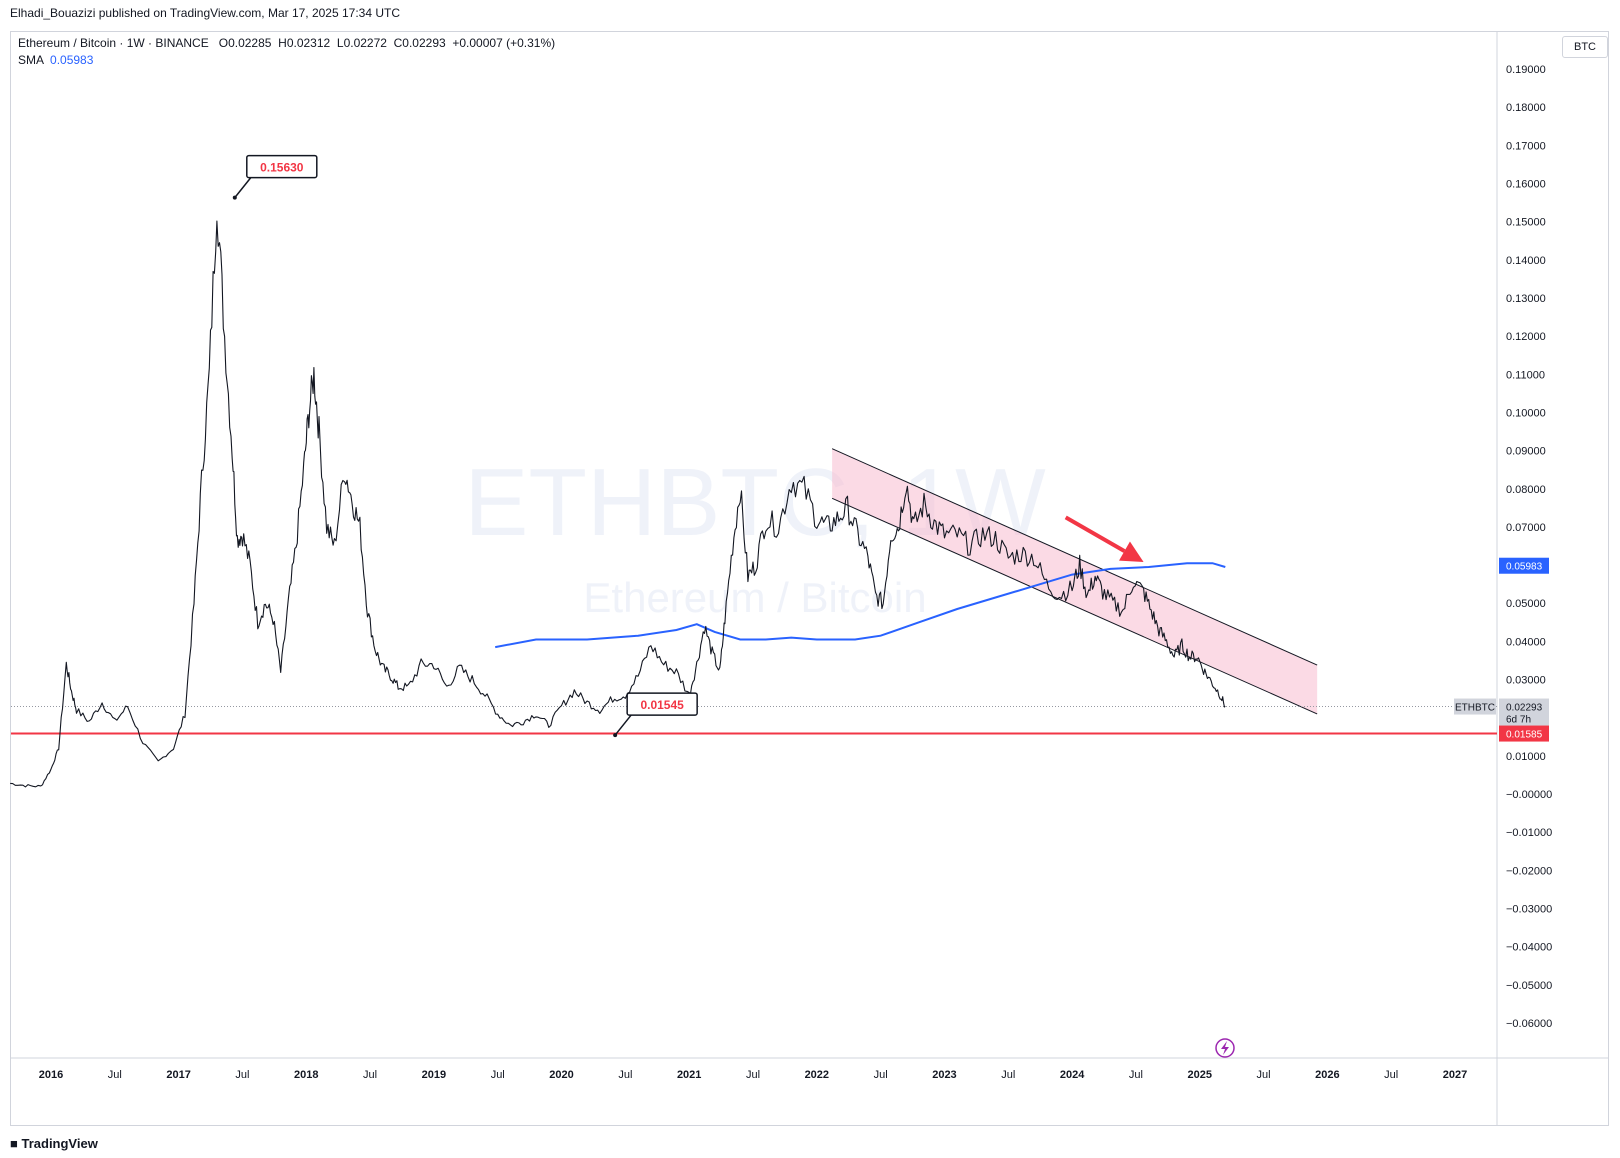 The width and height of the screenshot is (1620, 1158). I want to click on x-tick-label: 2022, so click(817, 1075).